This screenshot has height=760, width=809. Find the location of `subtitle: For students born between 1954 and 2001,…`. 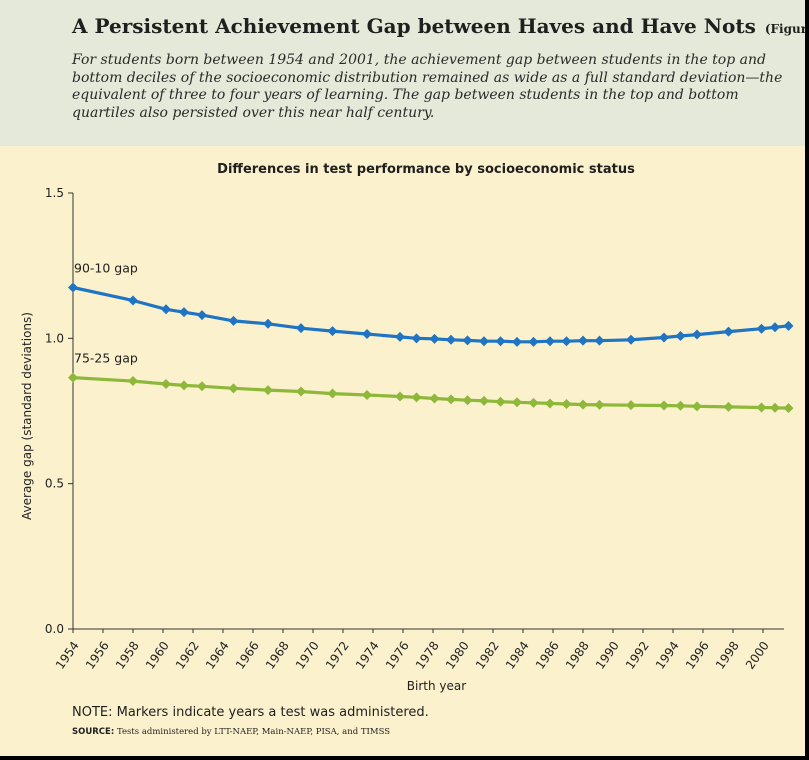

subtitle: For students born between 1954 and 2001,… is located at coordinates (427, 86).